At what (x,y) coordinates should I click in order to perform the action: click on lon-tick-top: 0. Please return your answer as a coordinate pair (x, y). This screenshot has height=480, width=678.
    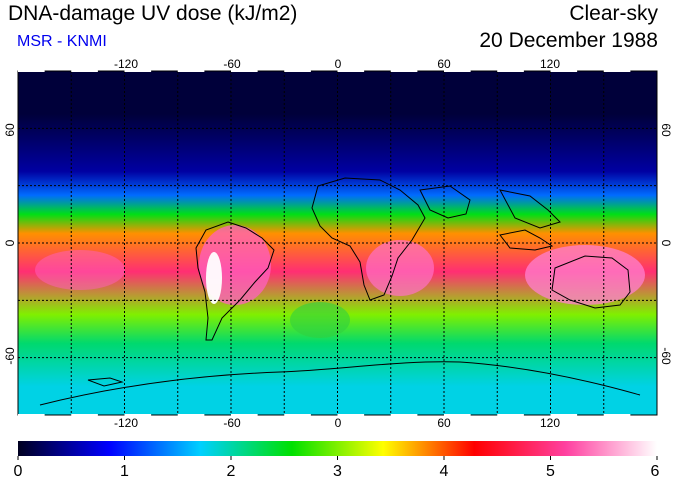
    Looking at the image, I should click on (338, 64).